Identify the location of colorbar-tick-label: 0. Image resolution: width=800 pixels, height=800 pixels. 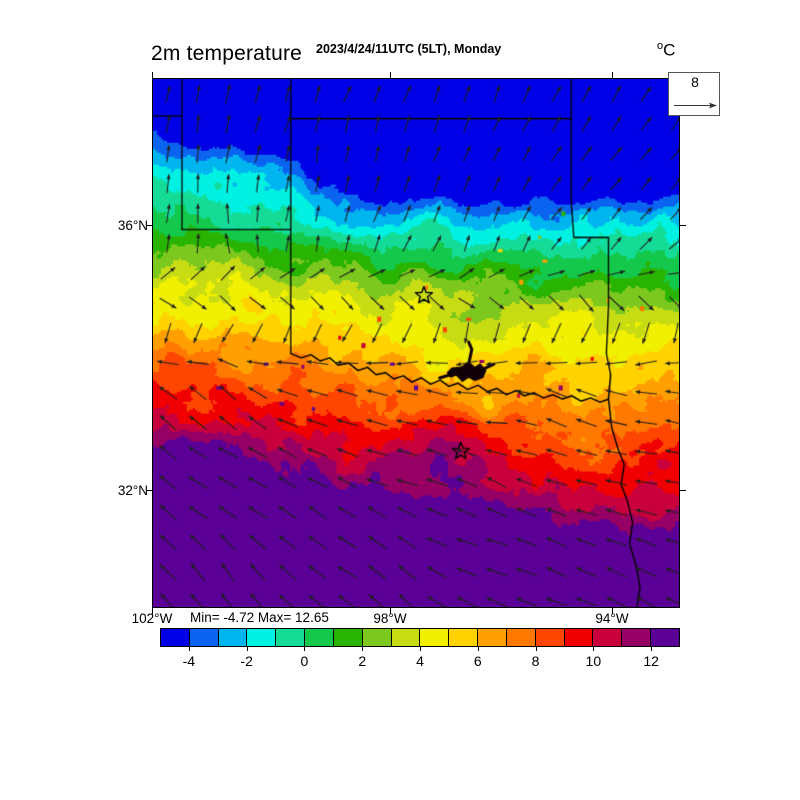
(304, 661).